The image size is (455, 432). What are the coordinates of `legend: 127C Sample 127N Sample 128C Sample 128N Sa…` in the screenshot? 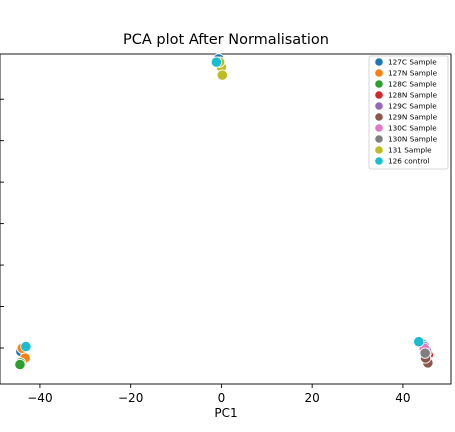 It's located at (408, 112).